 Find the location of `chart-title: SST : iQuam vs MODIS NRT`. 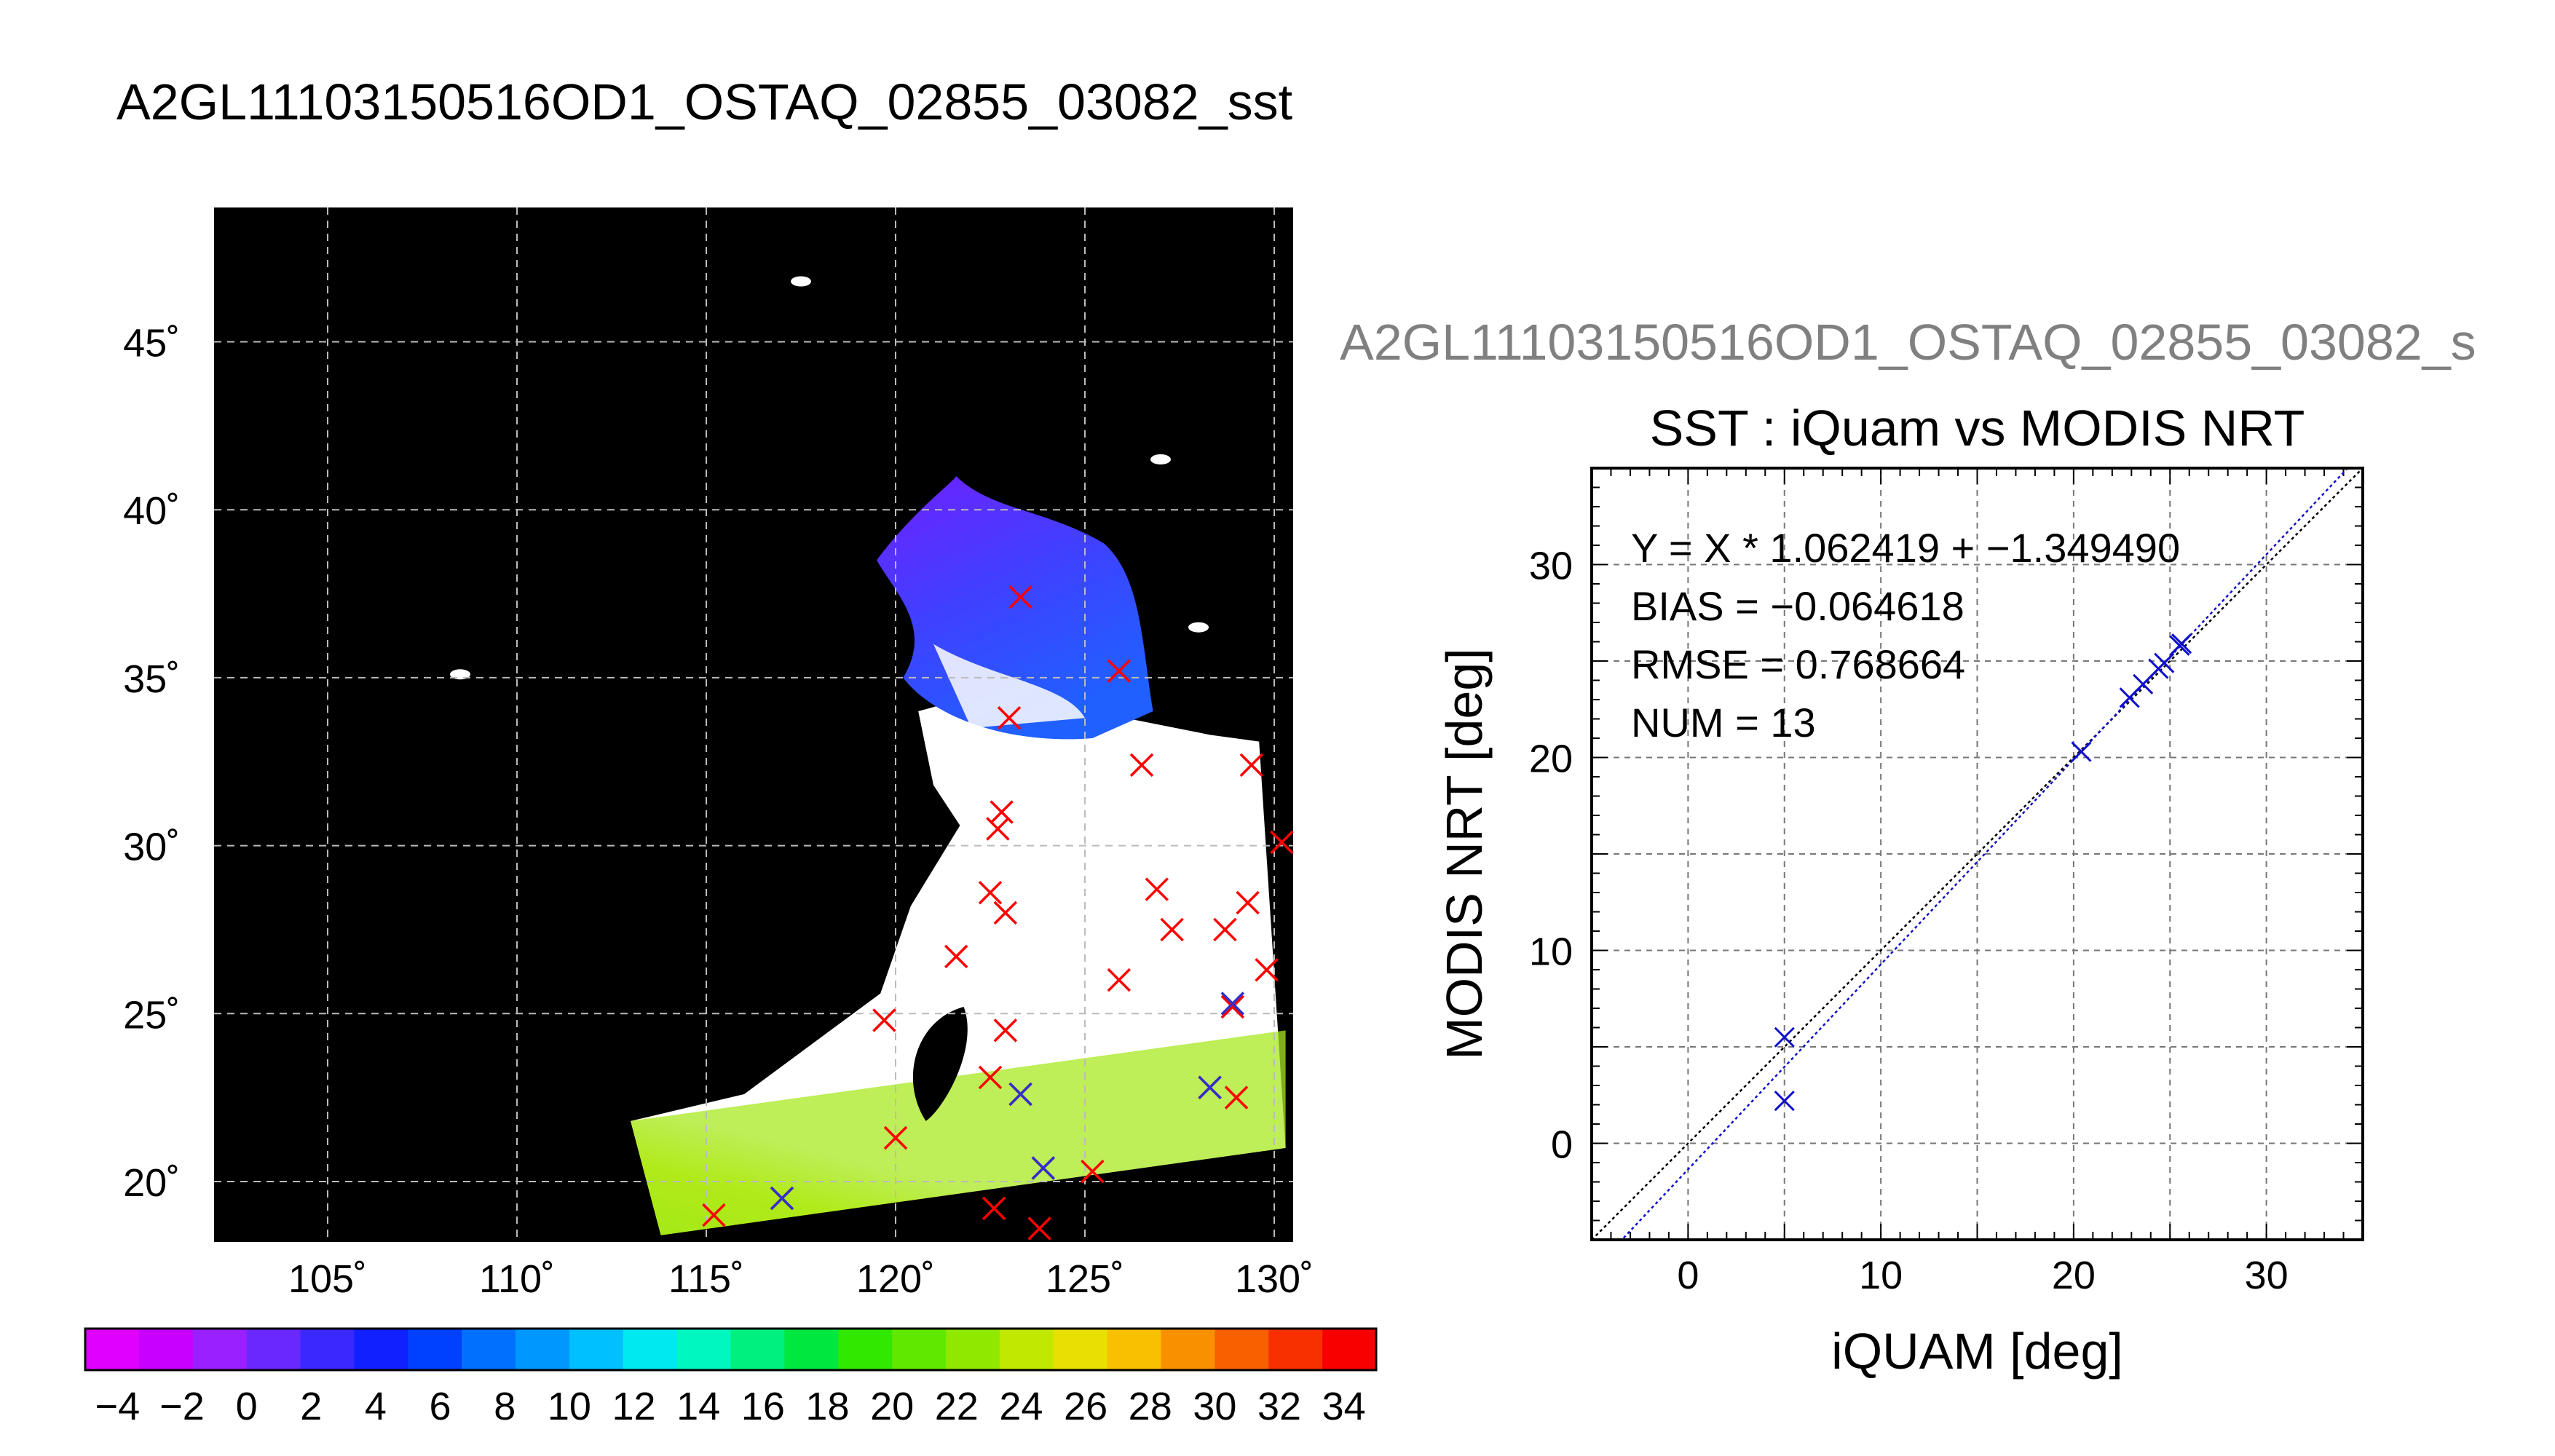

chart-title: SST : iQuam vs MODIS NRT is located at coordinates (1977, 428).